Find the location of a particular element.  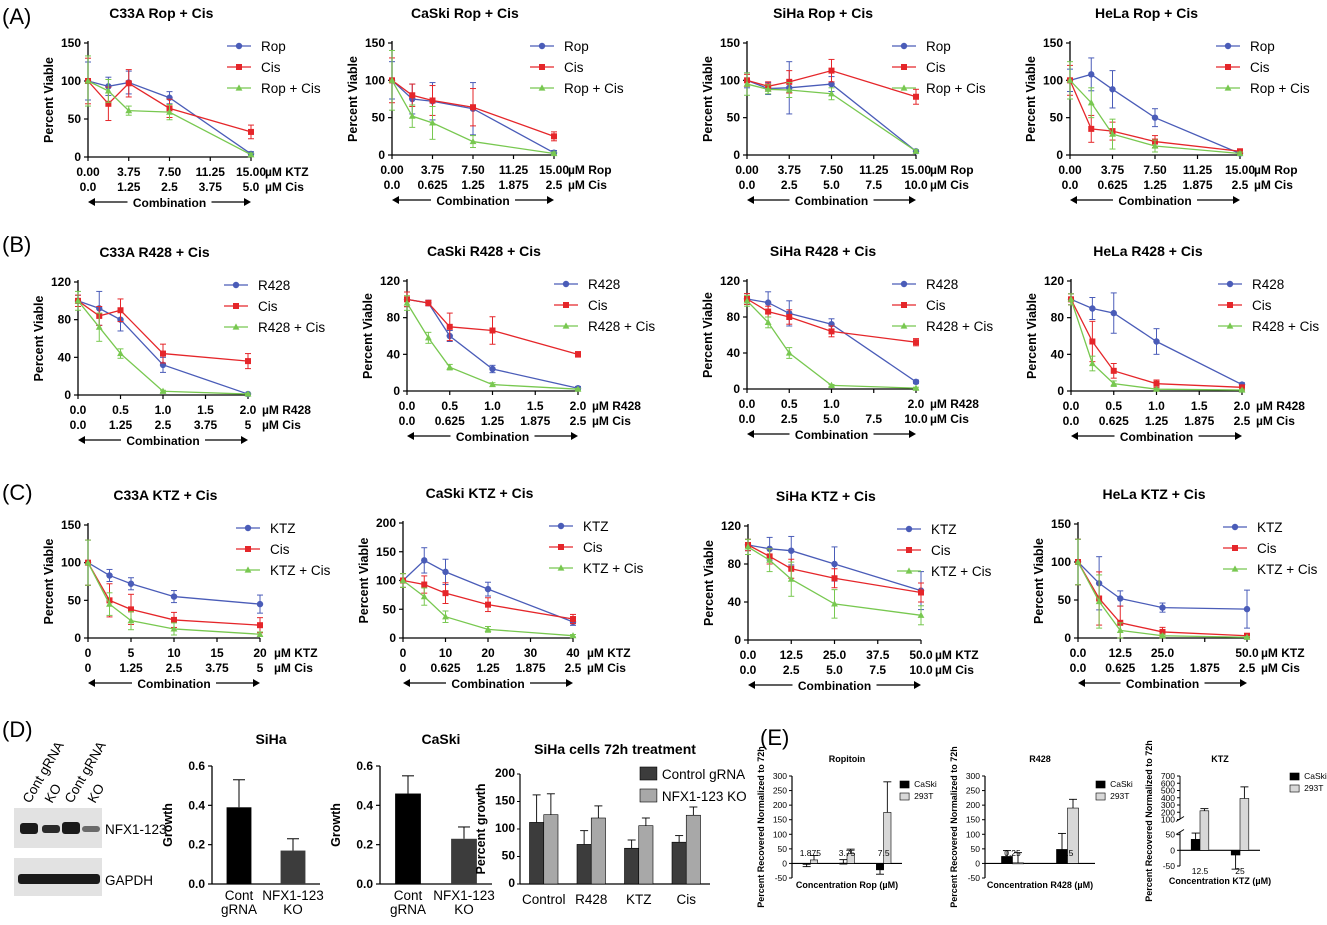

x-tick-label: 7.50 is located at coordinates (473, 170).